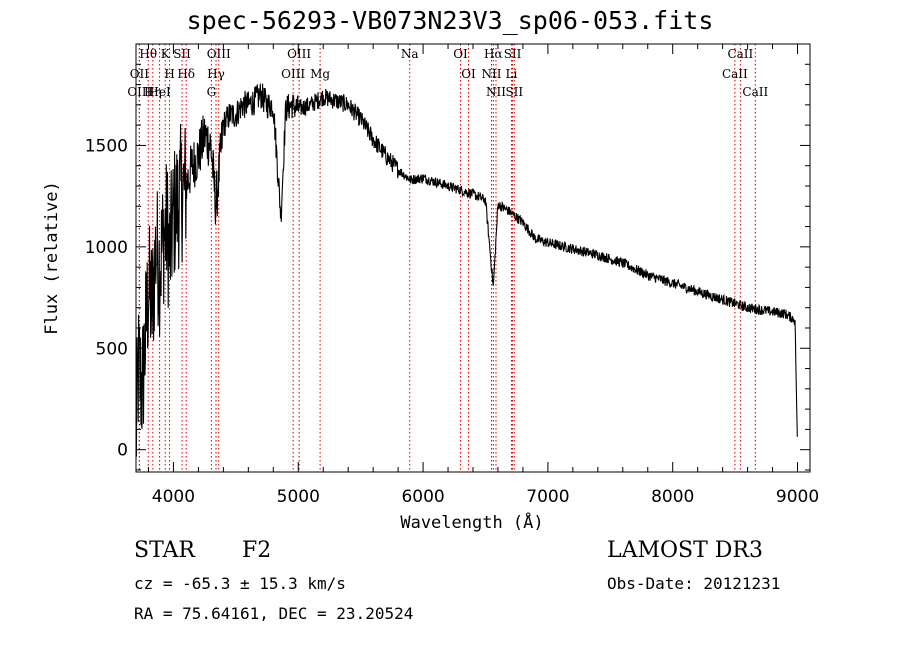 This screenshot has width=900, height=649. Describe the element at coordinates (140, 74) in the screenshot. I see `emission-line-label: OII` at that location.